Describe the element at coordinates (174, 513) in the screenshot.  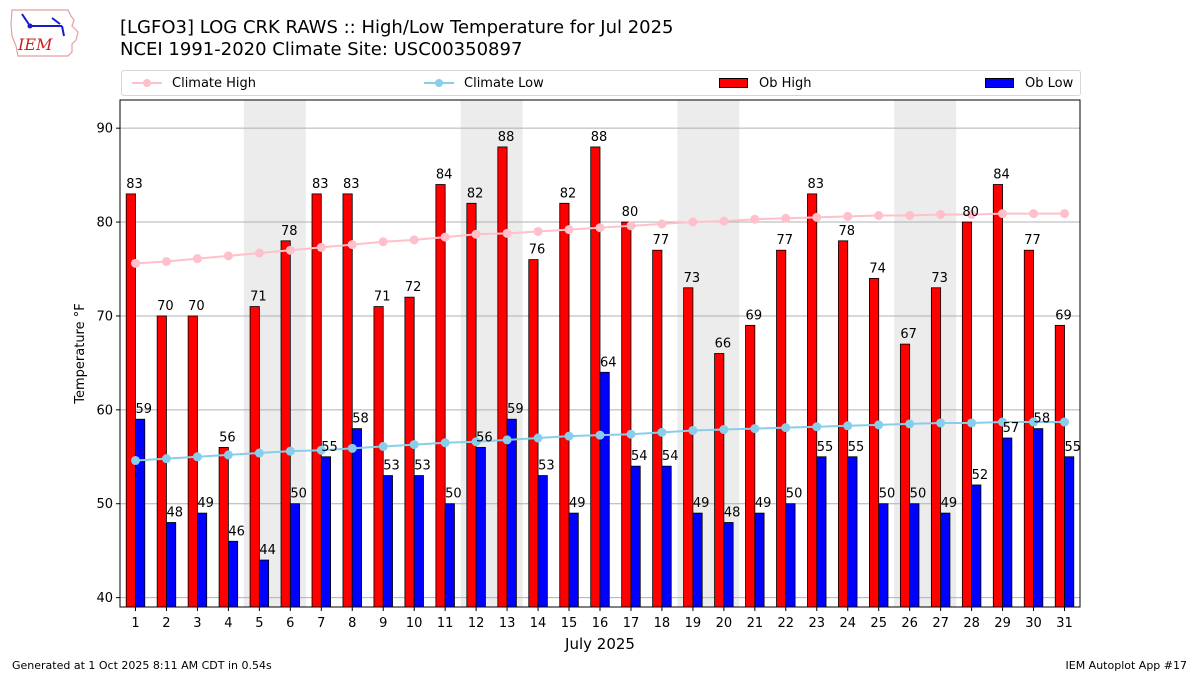
I see `ob-low-label: 48` at that location.